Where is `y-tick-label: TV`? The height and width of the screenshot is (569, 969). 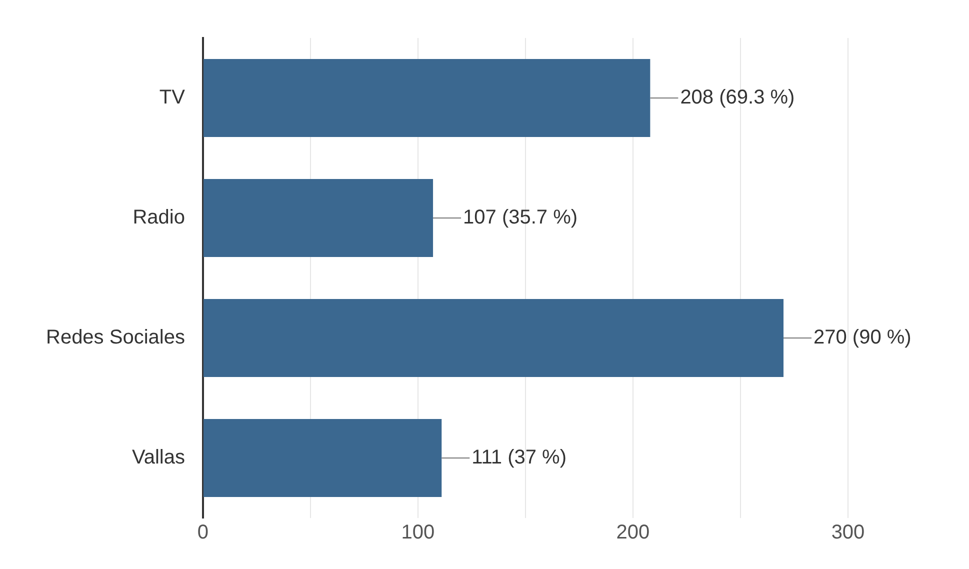
y-tick-label: TV is located at coordinates (172, 97).